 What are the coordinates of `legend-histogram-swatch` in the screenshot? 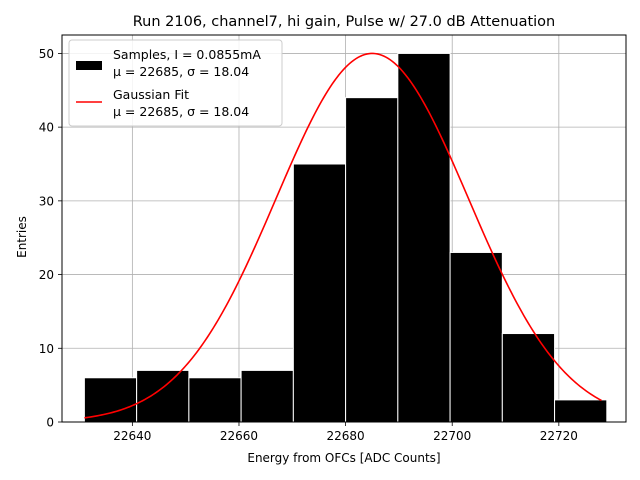 It's located at (89, 65).